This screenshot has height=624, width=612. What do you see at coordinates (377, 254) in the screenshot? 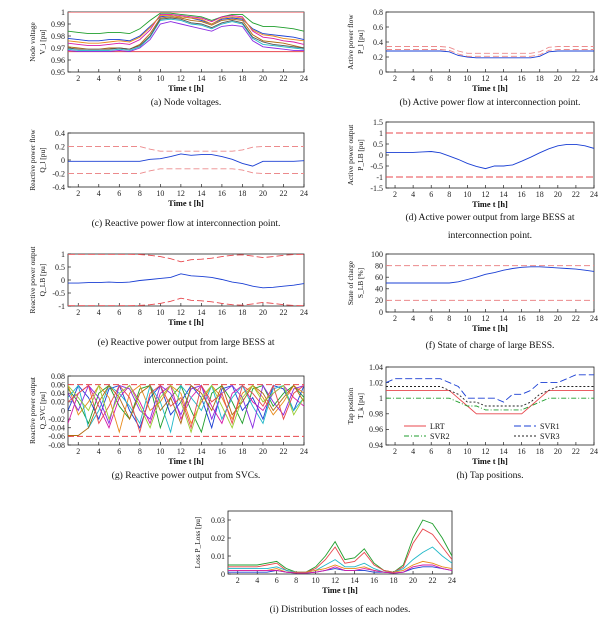
I see `y-tick-label: 100` at bounding box center [377, 254].